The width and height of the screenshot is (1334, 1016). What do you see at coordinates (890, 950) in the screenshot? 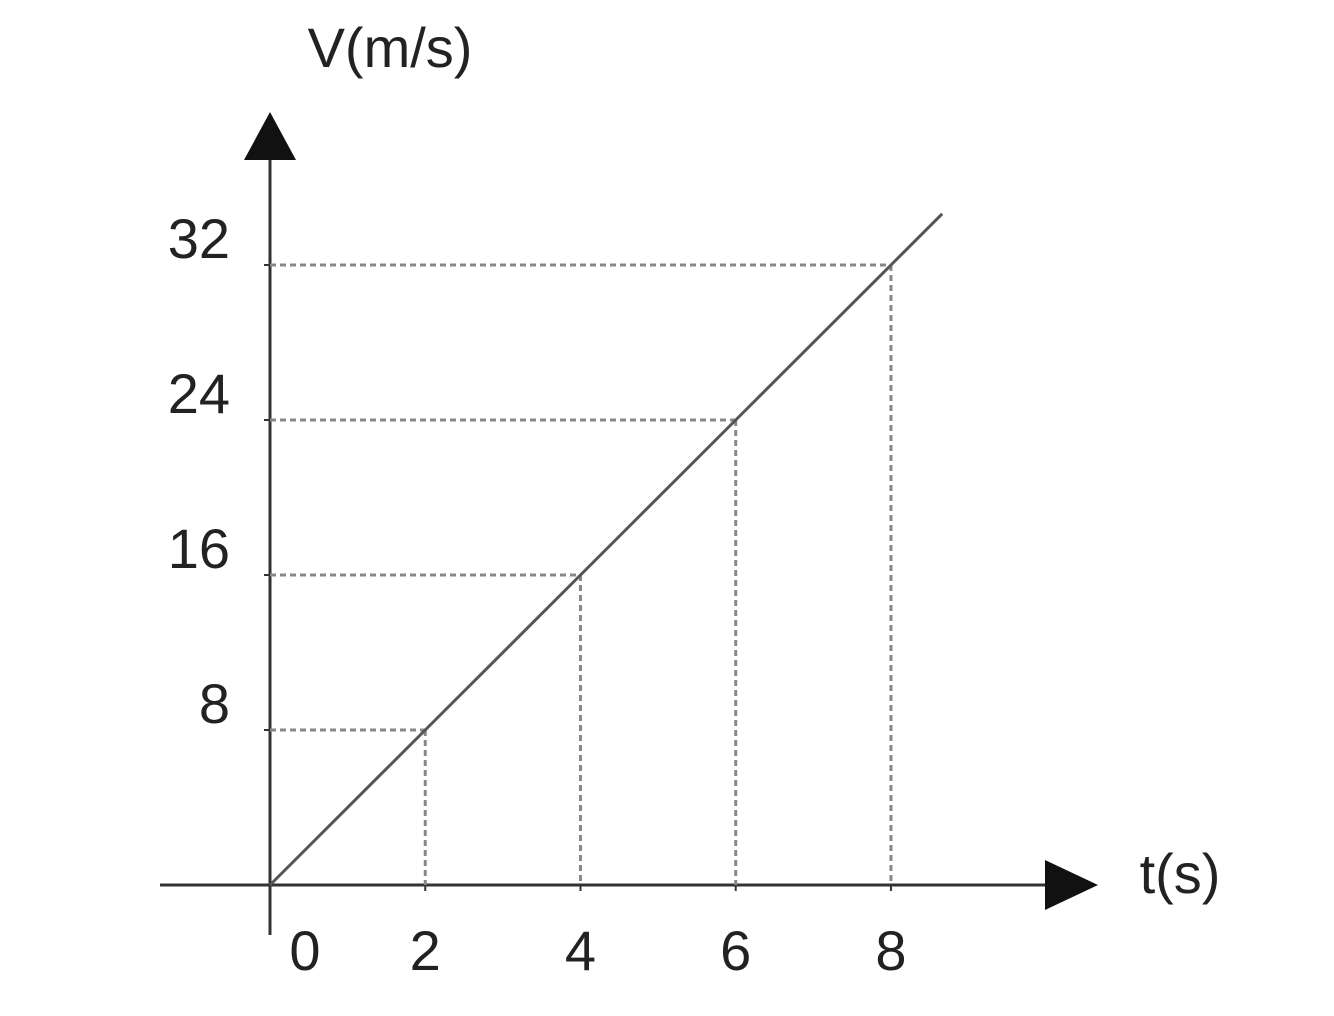
I see `x-tick-label: 8` at bounding box center [890, 950].